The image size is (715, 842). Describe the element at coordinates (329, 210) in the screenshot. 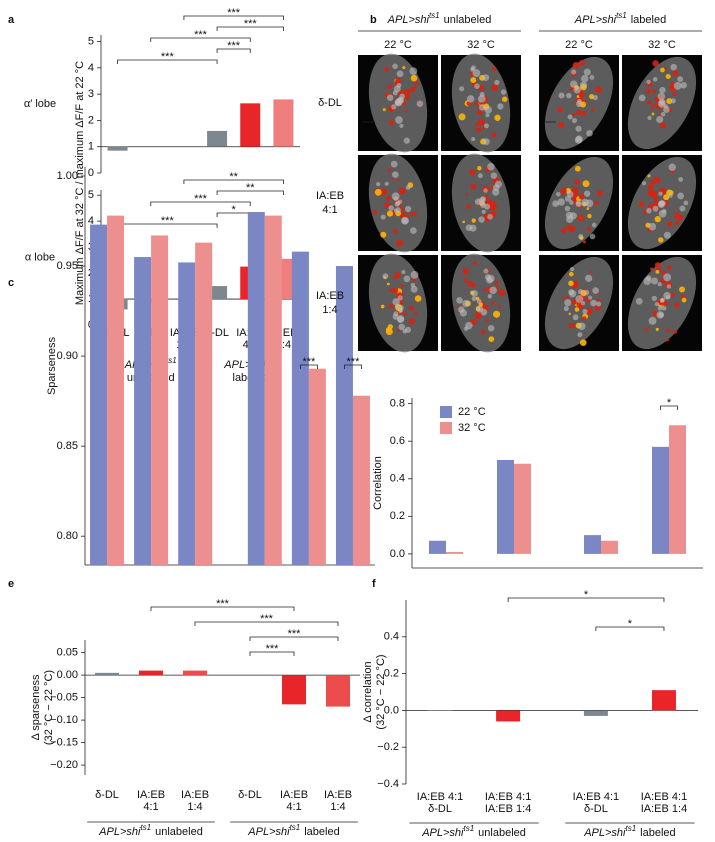

I see `row-label: 4:1` at that location.